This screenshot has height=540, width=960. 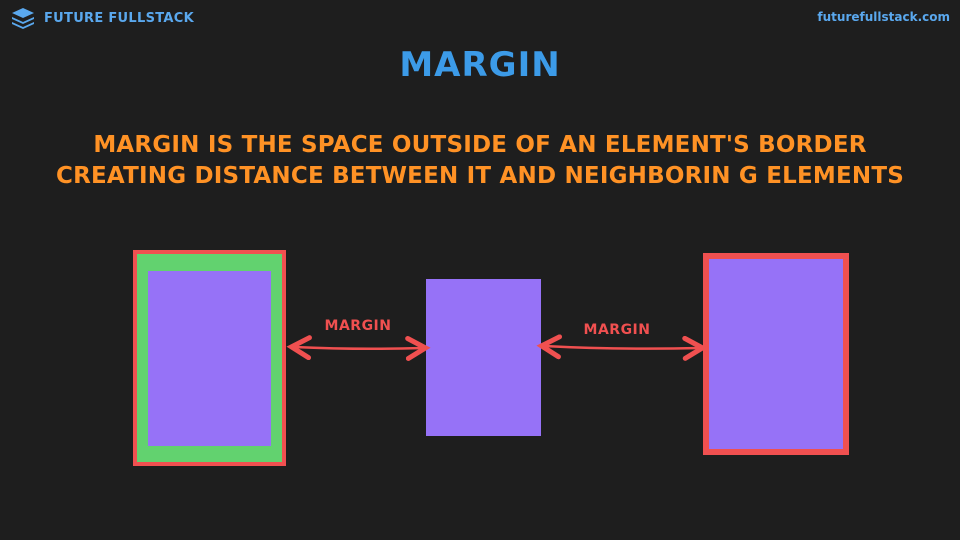 What do you see at coordinates (883, 17) in the screenshot?
I see `site-url-link: futurefullstack.com` at bounding box center [883, 17].